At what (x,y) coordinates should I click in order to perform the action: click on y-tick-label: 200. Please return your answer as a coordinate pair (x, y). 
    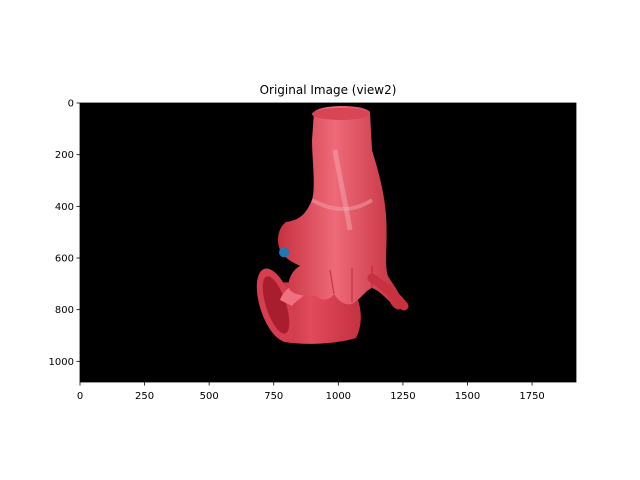
    Looking at the image, I should click on (64, 155).